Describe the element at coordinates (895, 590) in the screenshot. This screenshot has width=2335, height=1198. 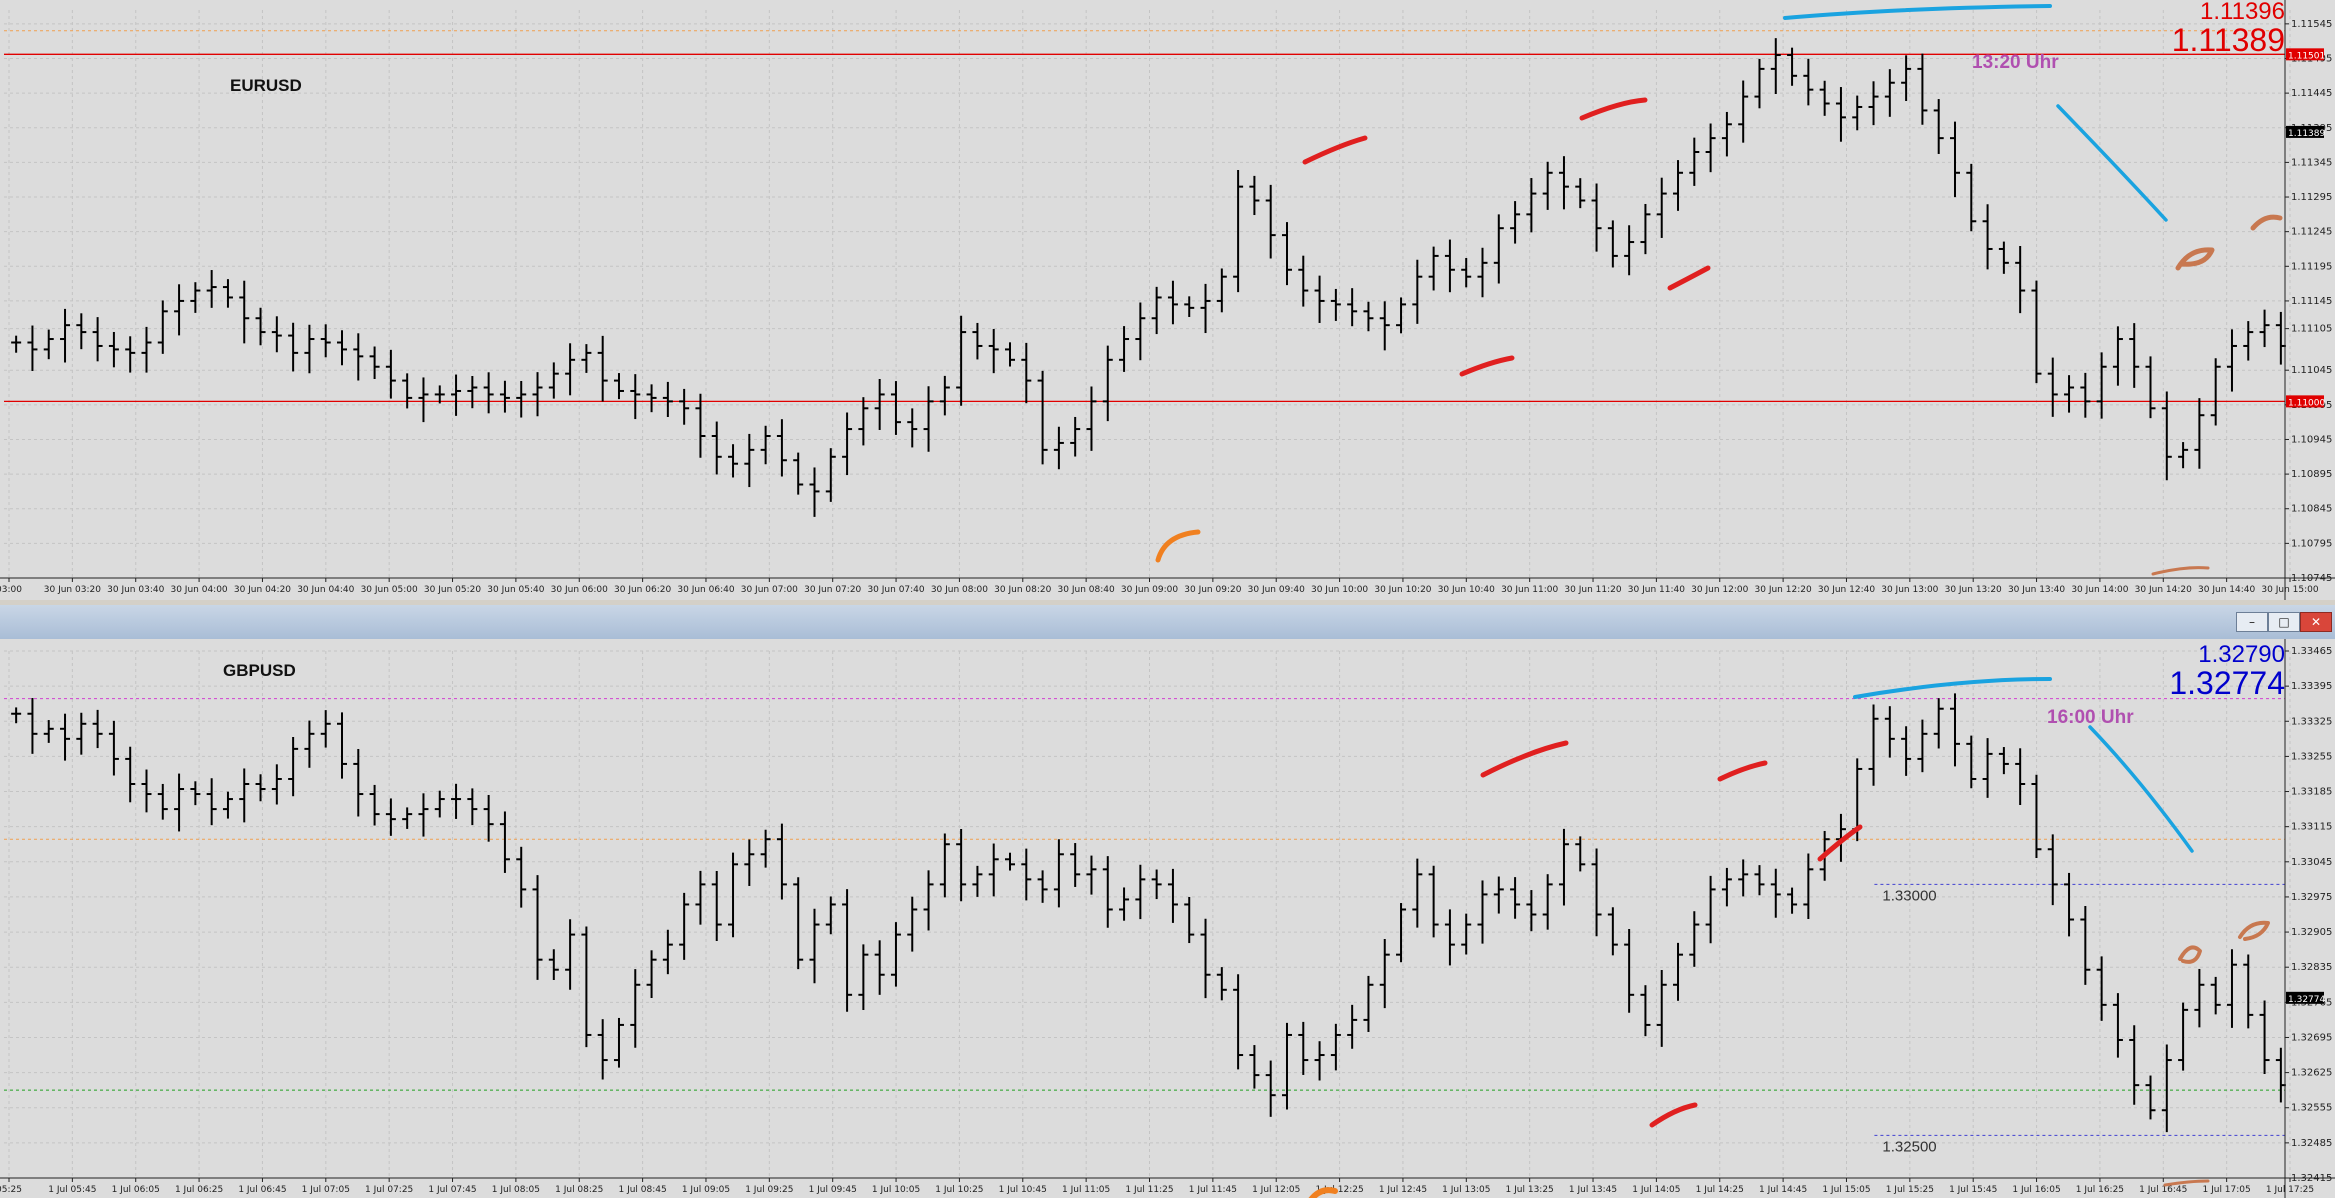
I see `eurusd-x-tick-label: 30 Jun 07:40` at that location.